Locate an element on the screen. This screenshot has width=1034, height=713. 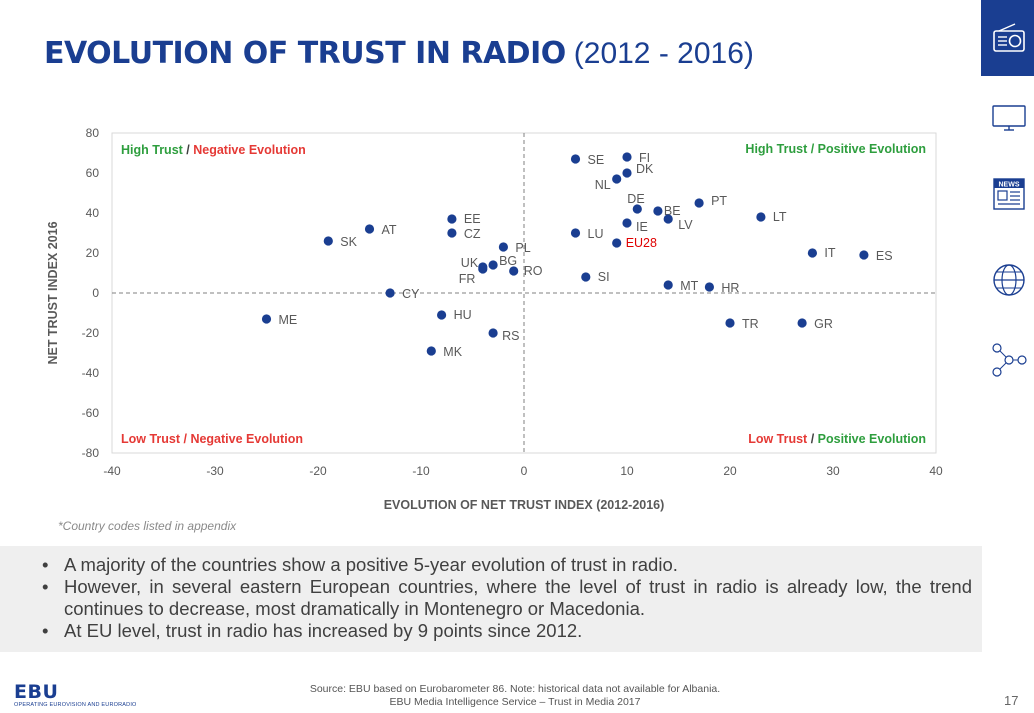
data-label-mk: MK is located at coordinates (452, 352).